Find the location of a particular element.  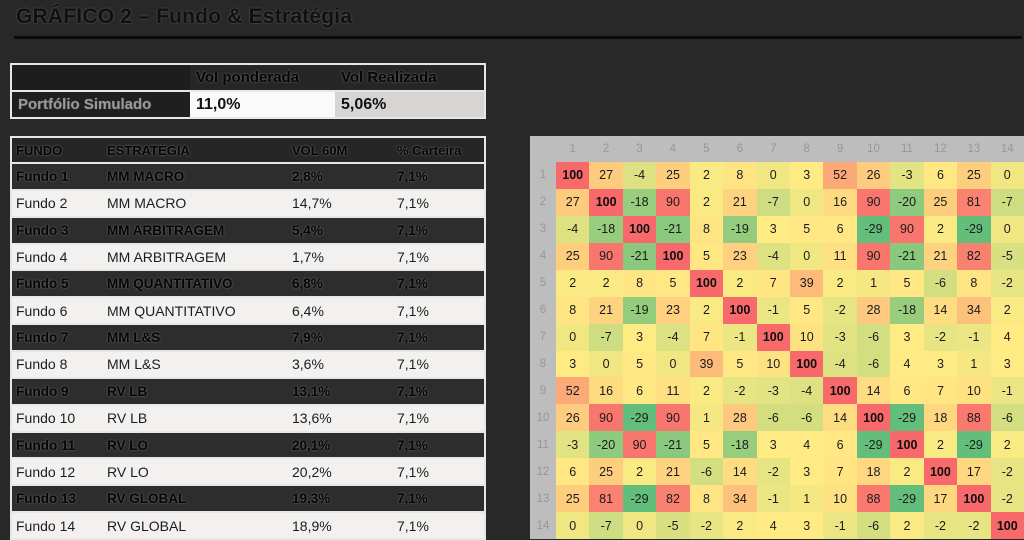

heatmap-row-header: 8 is located at coordinates (543, 364).